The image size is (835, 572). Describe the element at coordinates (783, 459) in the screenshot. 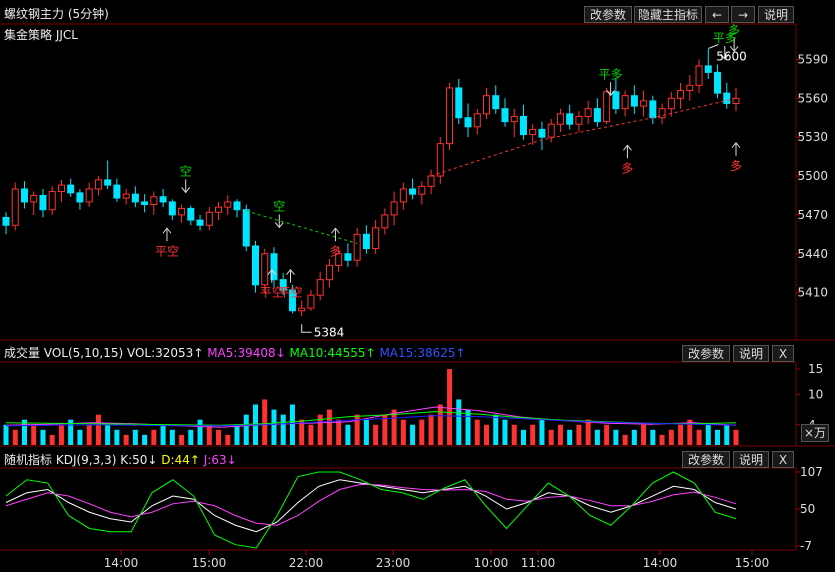

I see `kdj-close-button: X` at that location.